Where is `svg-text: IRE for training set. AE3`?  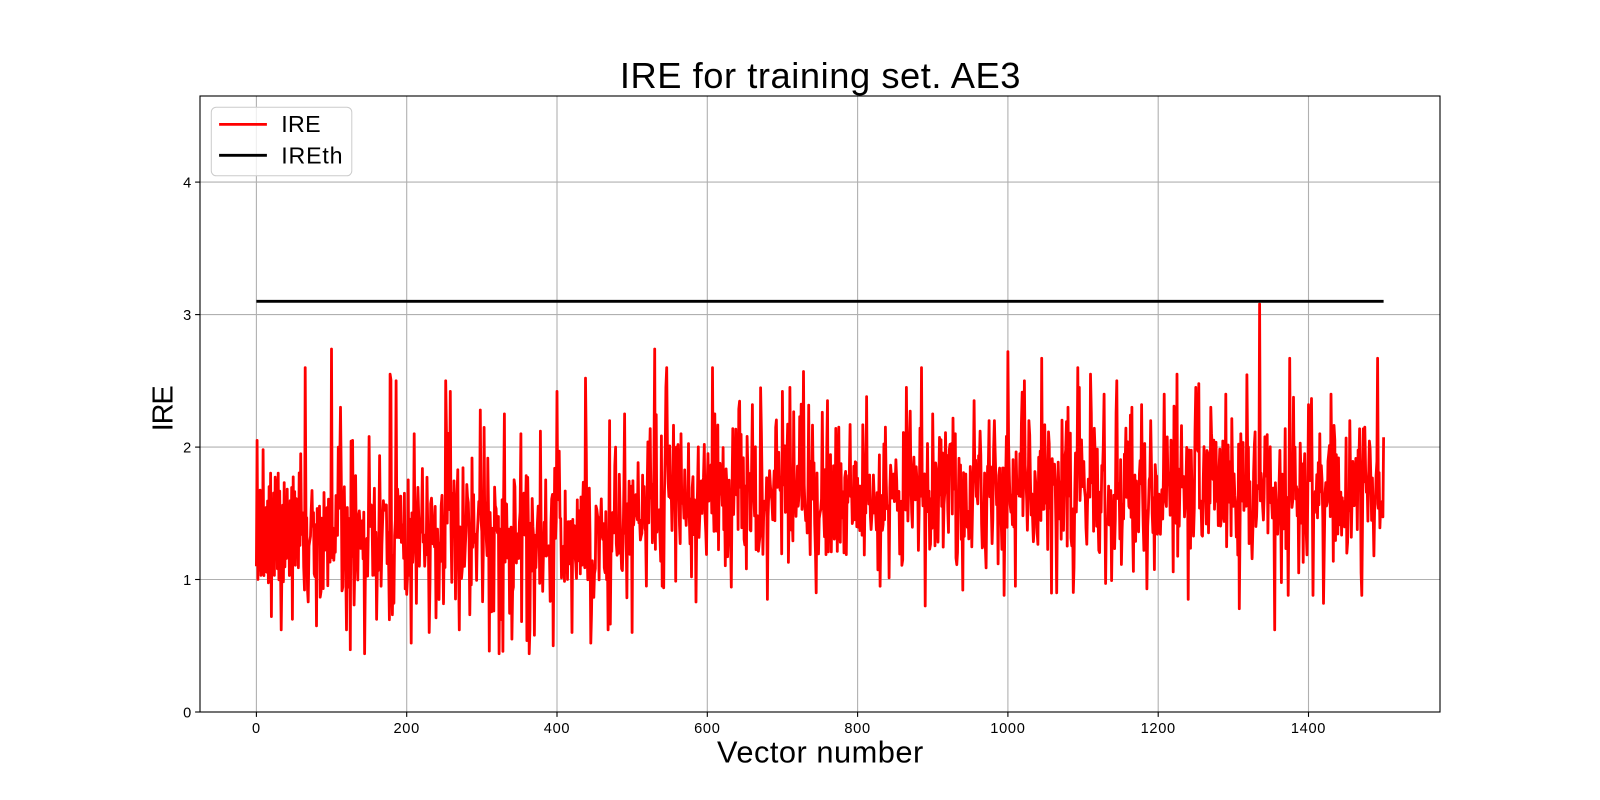
svg-text: IRE for training set. AE3 is located at coordinates (820, 75).